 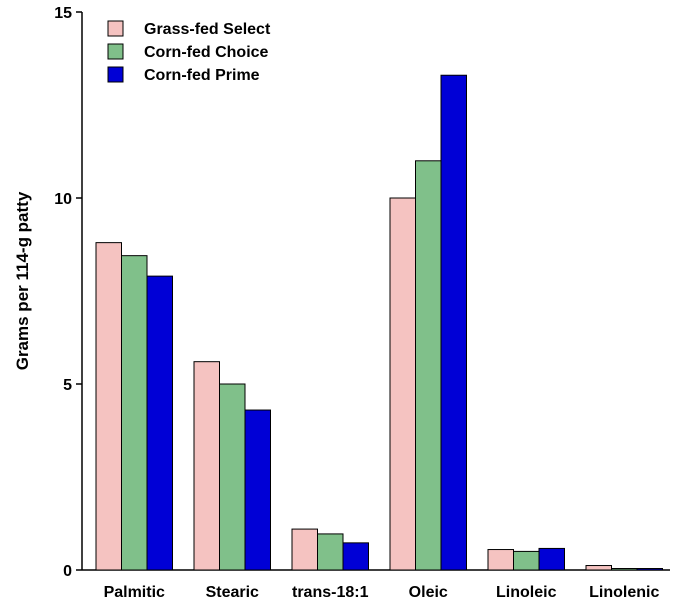 I want to click on bar-palmitic-corn-fed-prime, so click(x=159, y=423).